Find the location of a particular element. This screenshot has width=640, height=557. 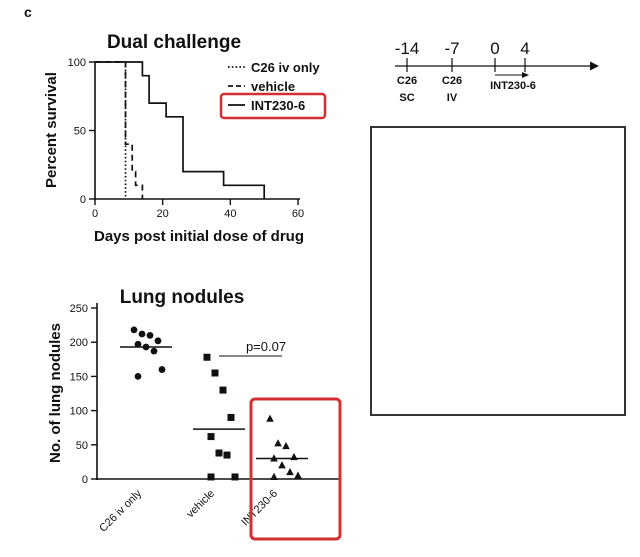

survival-x-label: Days post initial dose of drug is located at coordinates (199, 236).